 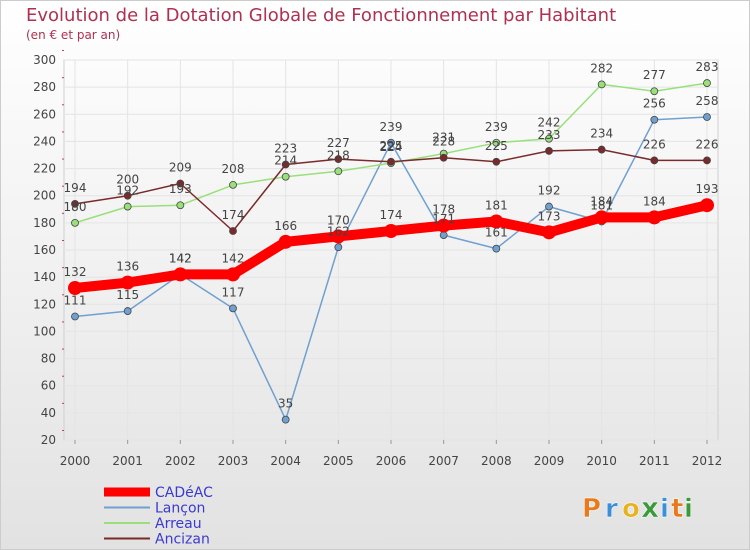 I want to click on data-label: 242, so click(x=549, y=123).